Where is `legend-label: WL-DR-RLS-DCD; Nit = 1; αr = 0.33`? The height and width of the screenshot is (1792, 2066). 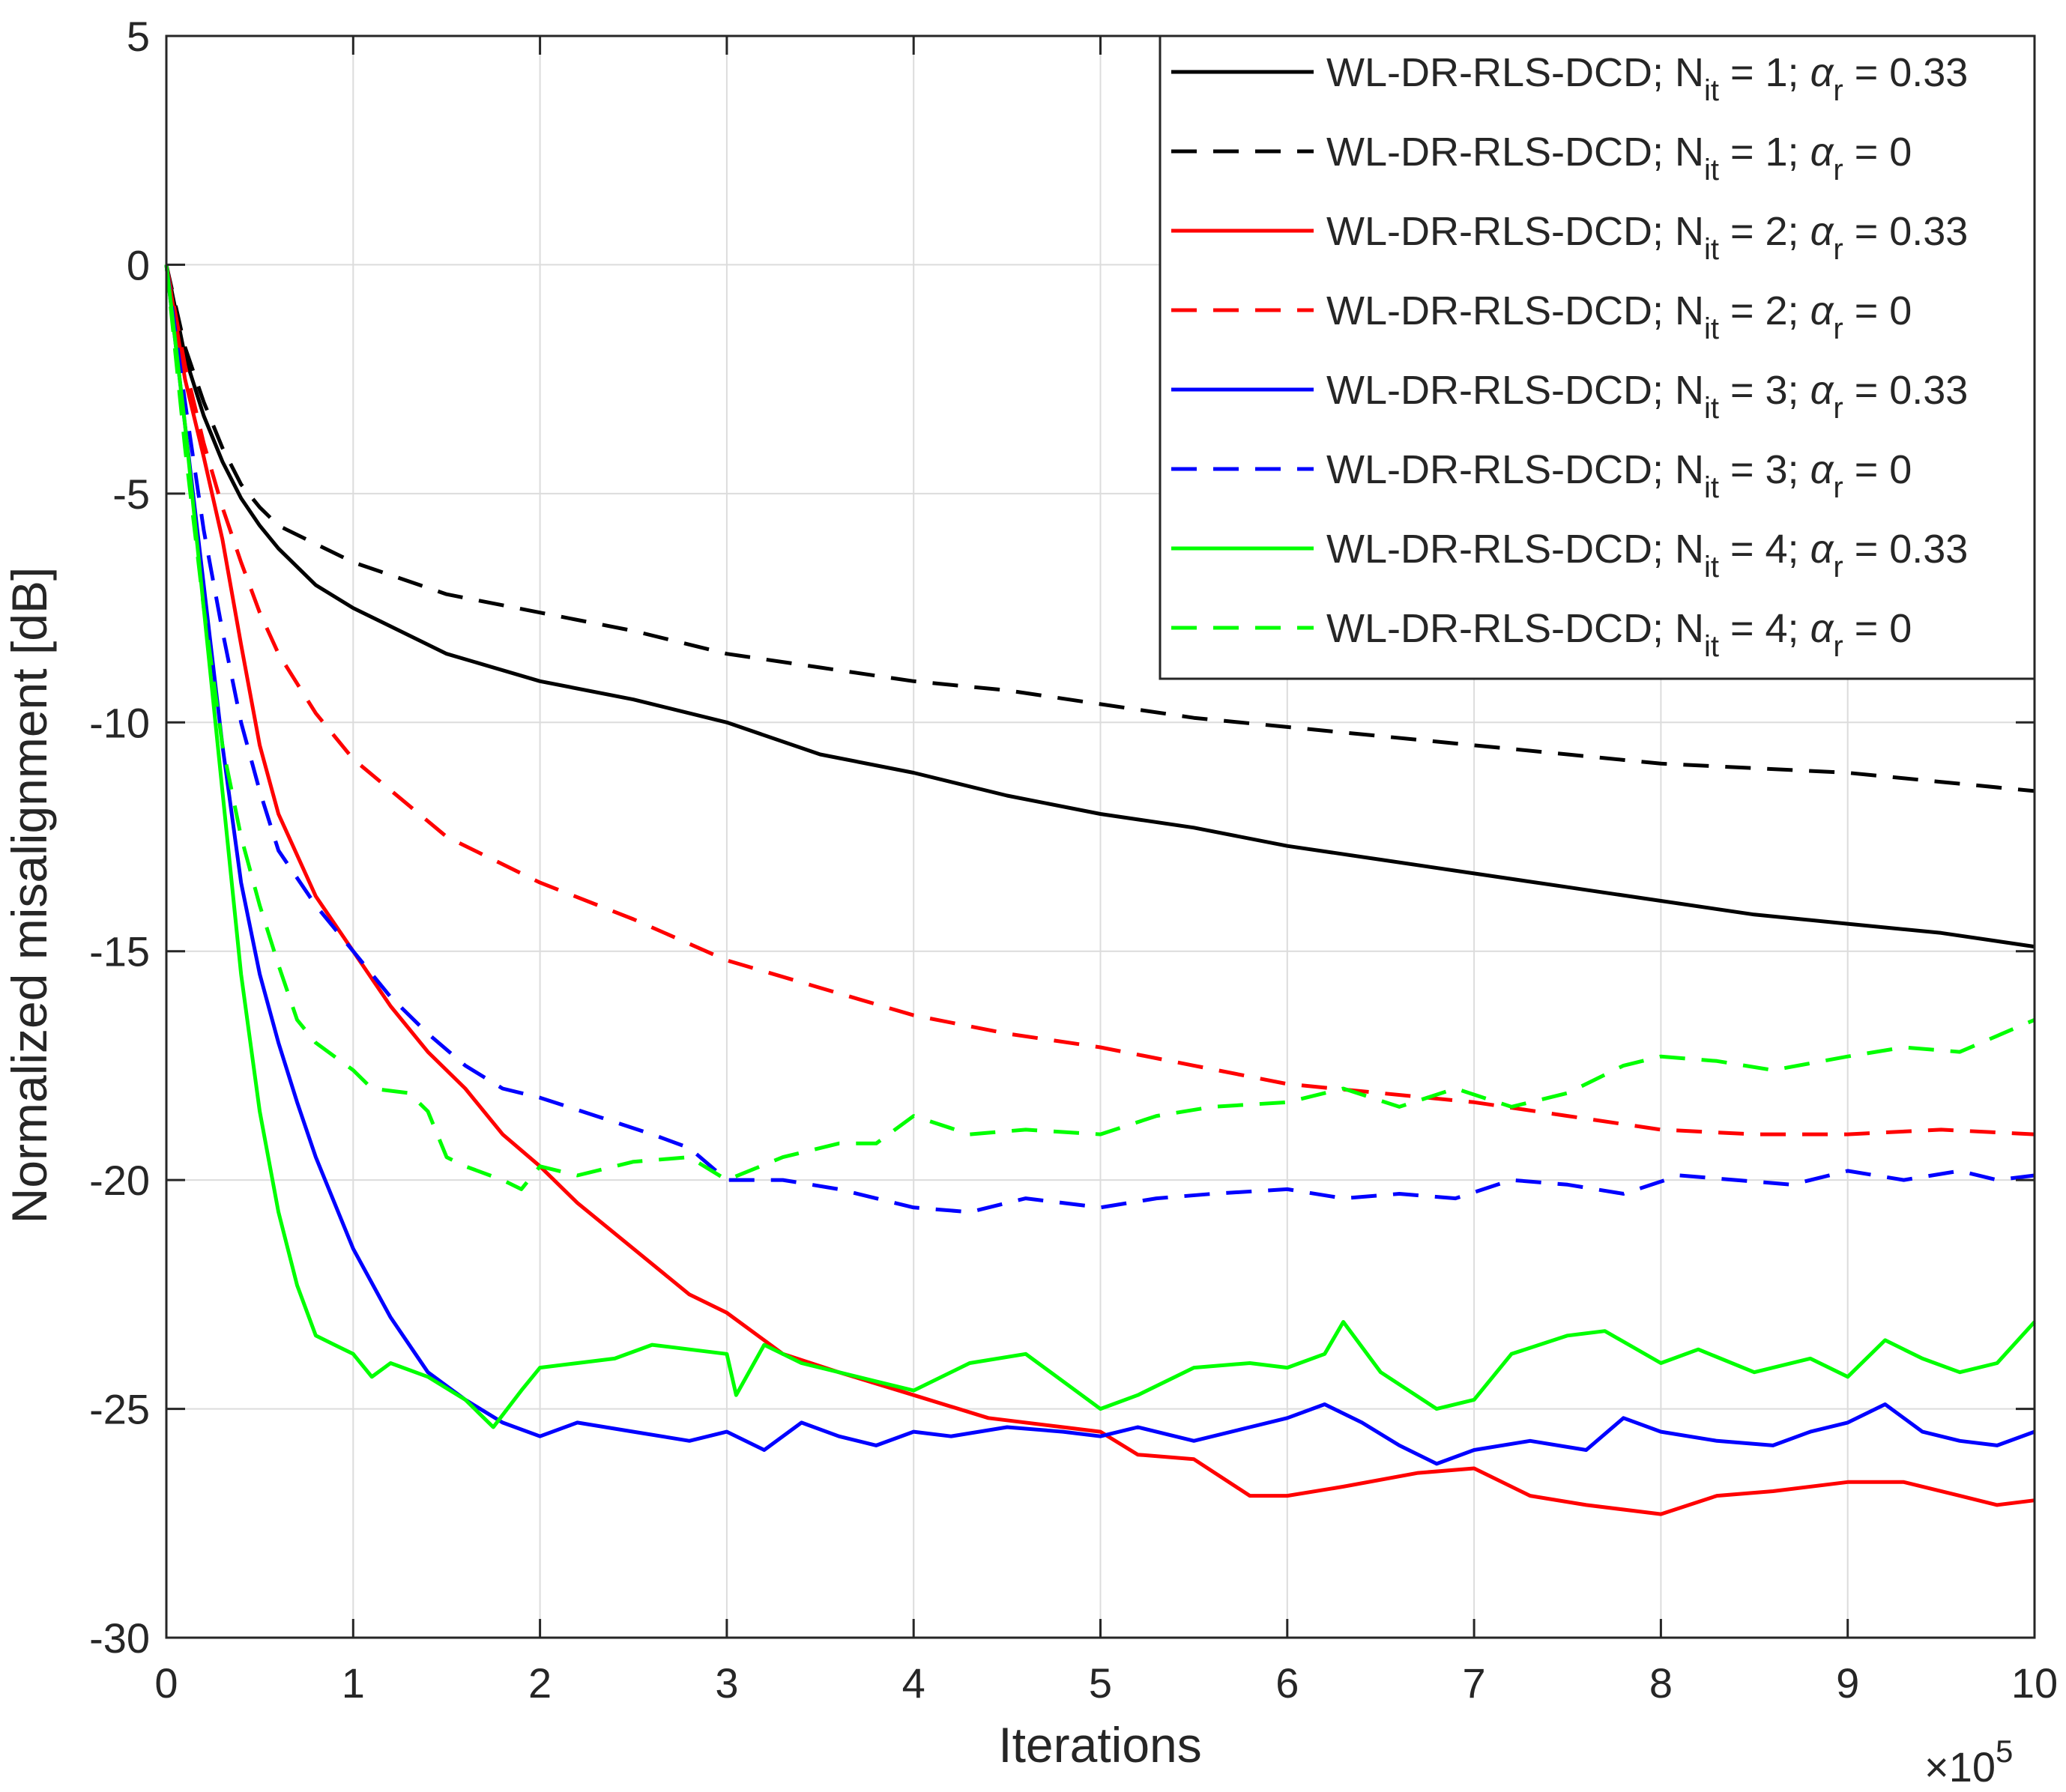
legend-label: WL-DR-RLS-DCD; Nit = 1; αr = 0.33 is located at coordinates (1647, 78).